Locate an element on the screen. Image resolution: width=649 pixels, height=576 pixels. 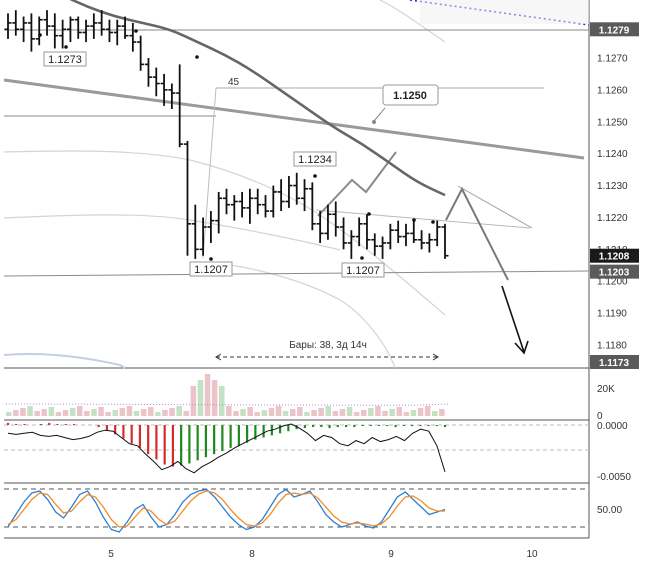
falling-trend-line is located at coordinates (294, 119).